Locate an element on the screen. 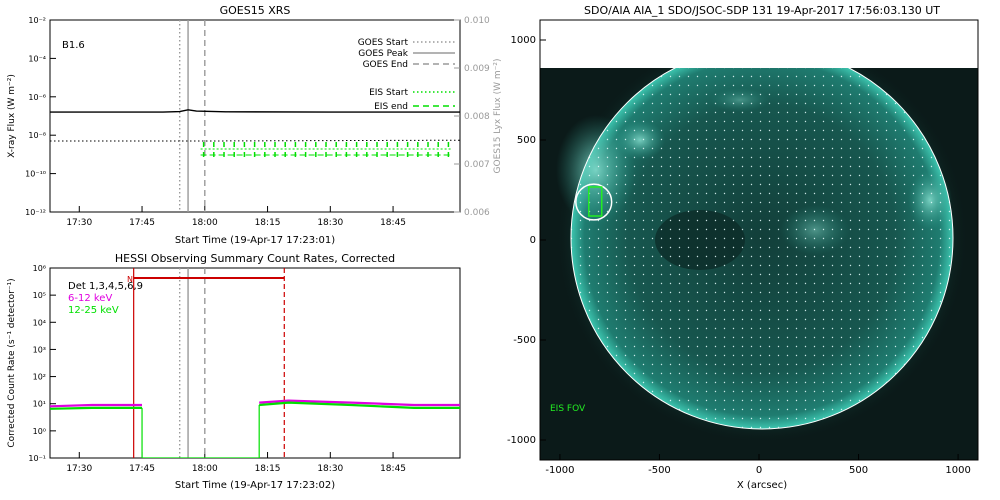  aia-xtick-label-3: 500 is located at coordinates (858, 470).